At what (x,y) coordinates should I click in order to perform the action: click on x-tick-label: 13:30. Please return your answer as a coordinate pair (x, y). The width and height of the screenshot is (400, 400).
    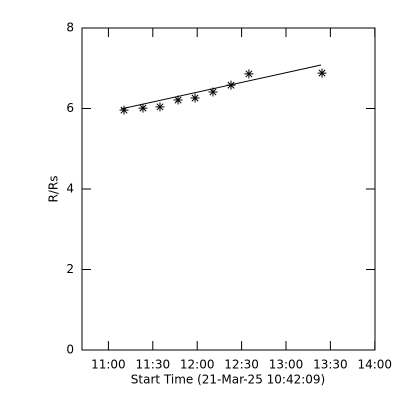
    Looking at the image, I should click on (330, 365).